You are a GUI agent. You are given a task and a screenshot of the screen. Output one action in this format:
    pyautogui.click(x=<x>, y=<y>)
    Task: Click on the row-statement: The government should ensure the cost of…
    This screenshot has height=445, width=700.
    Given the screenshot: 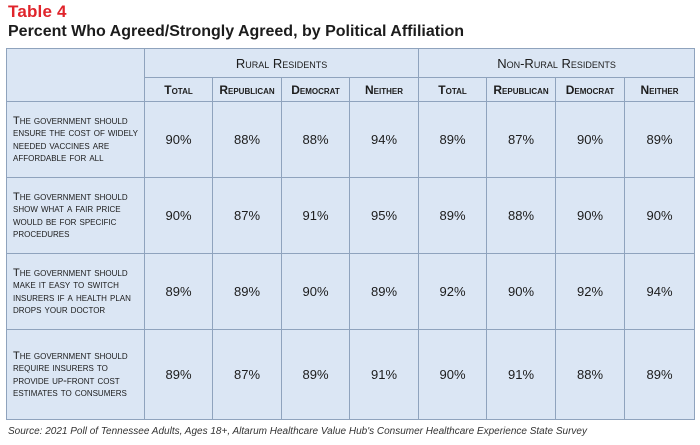 What is the action you would take?
    pyautogui.click(x=75, y=139)
    